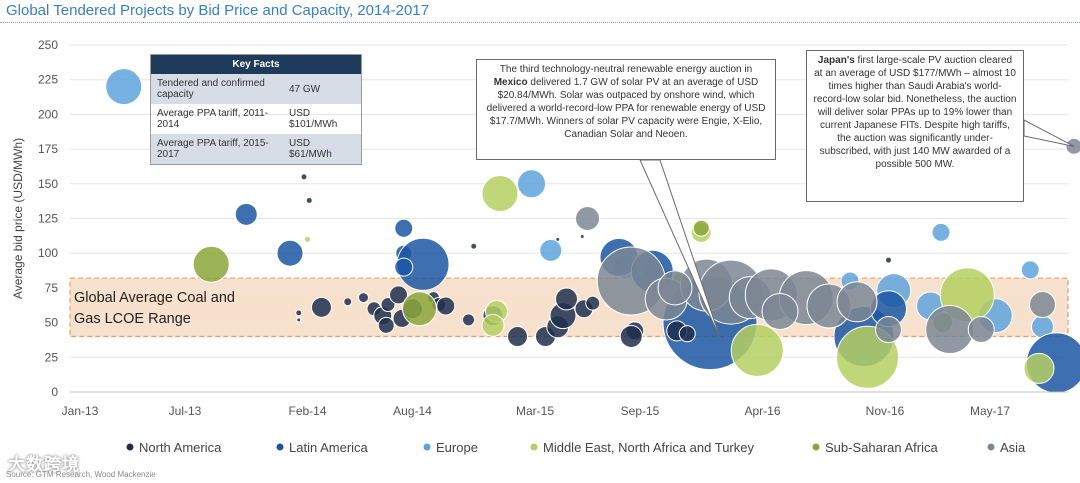 Image resolution: width=1080 pixels, height=483 pixels. I want to click on y-axis-title: Average bid price (USD/MWh), so click(18, 218).